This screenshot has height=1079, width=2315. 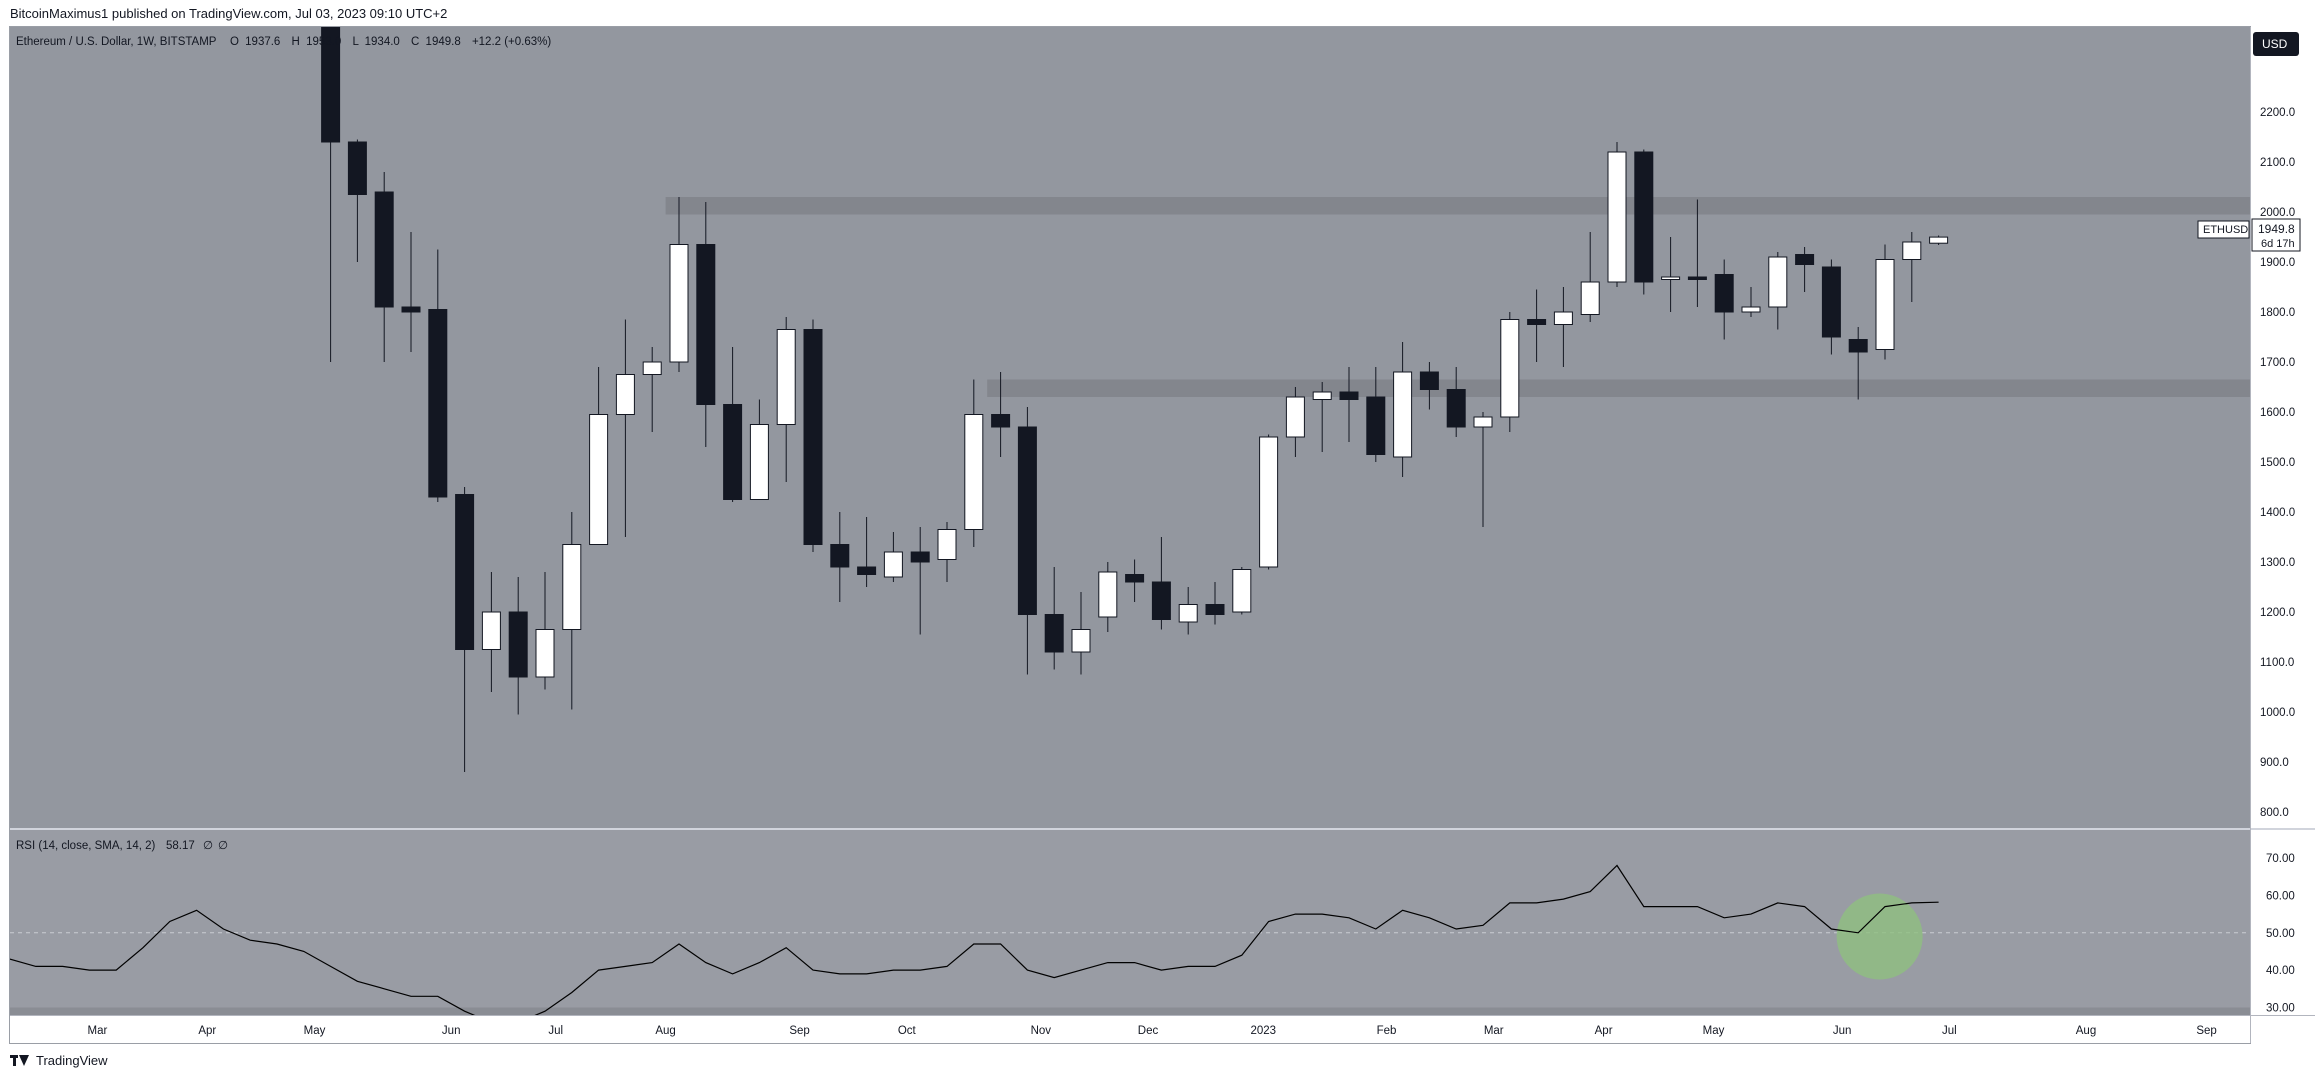 What do you see at coordinates (2280, 859) in the screenshot?
I see `rsi-tick-label: 70.00` at bounding box center [2280, 859].